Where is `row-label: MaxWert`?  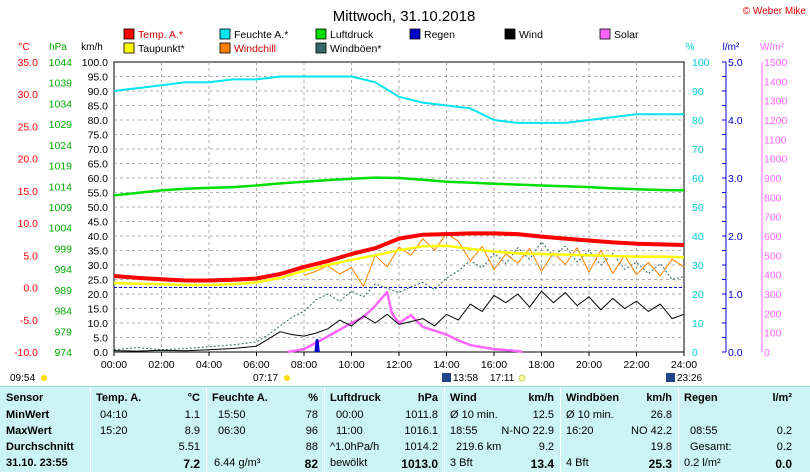 row-label: MaxWert is located at coordinates (29, 431).